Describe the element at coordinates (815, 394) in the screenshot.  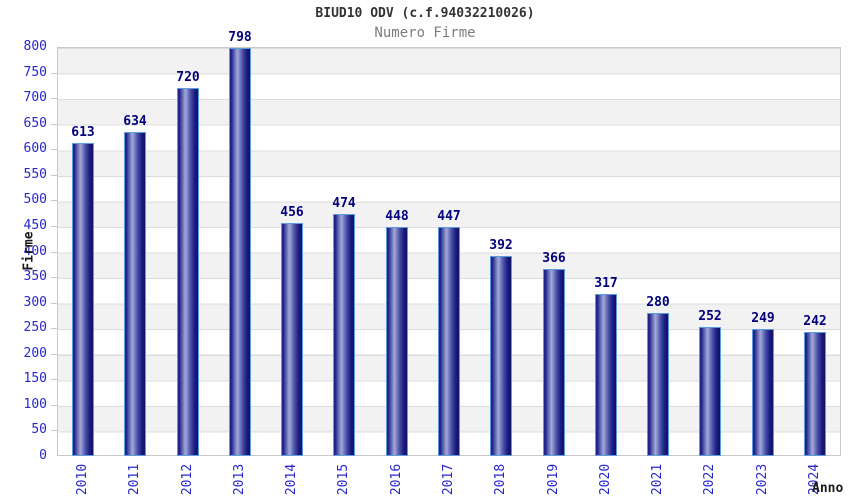
I see `bar-2024` at that location.